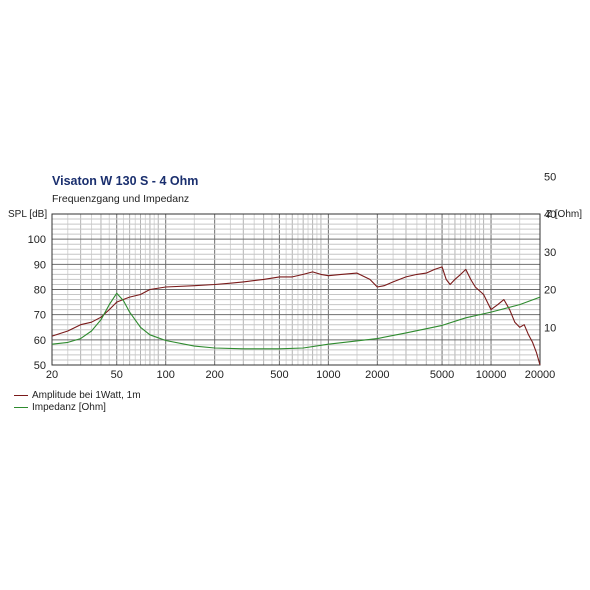 This screenshot has height=590, width=590. Describe the element at coordinates (125, 181) in the screenshot. I see `chart-title: Visaton W 130 S - 4 Ohm` at that location.